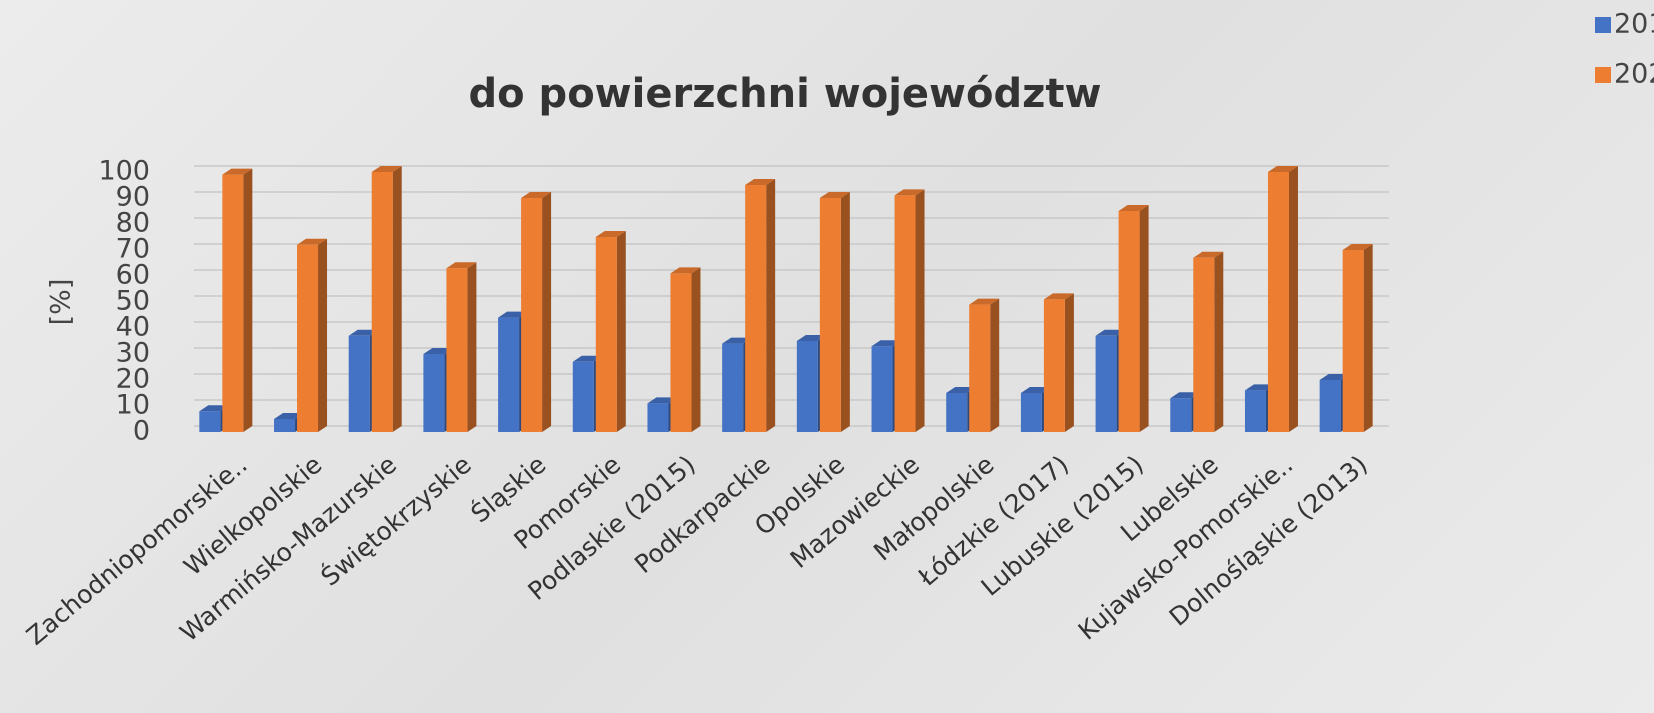 The image size is (1654, 713). What do you see at coordinates (133, 327) in the screenshot?
I see `y-tick-label: 40` at bounding box center [133, 327].